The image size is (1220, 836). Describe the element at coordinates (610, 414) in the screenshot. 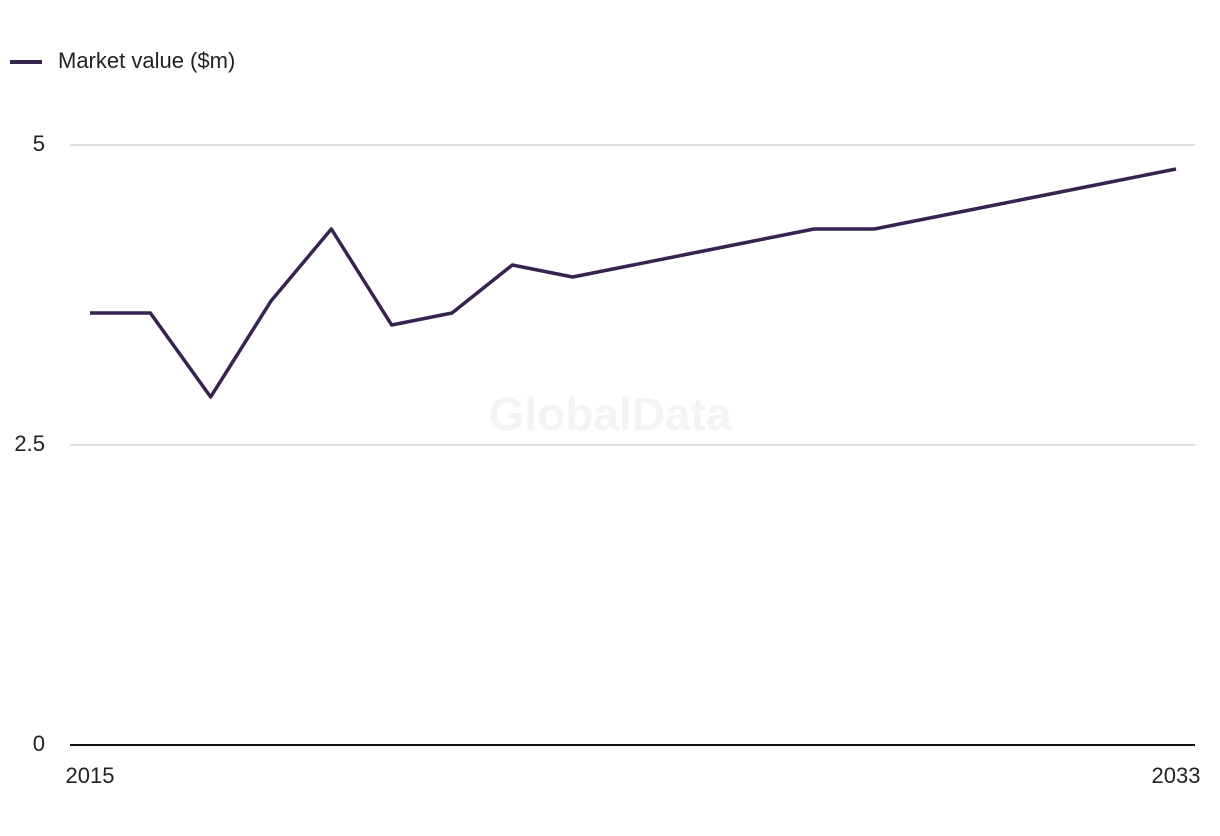

I see `watermark: GlobalData` at that location.